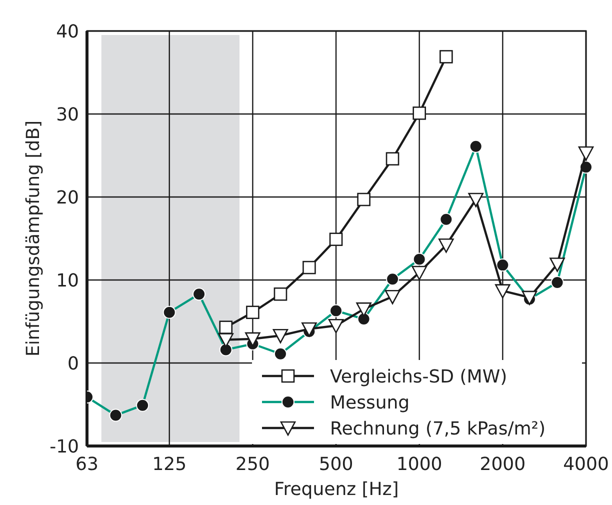 The width and height of the screenshot is (612, 505). What do you see at coordinates (253, 464) in the screenshot?
I see `x-tick-label: 250` at bounding box center [253, 464].